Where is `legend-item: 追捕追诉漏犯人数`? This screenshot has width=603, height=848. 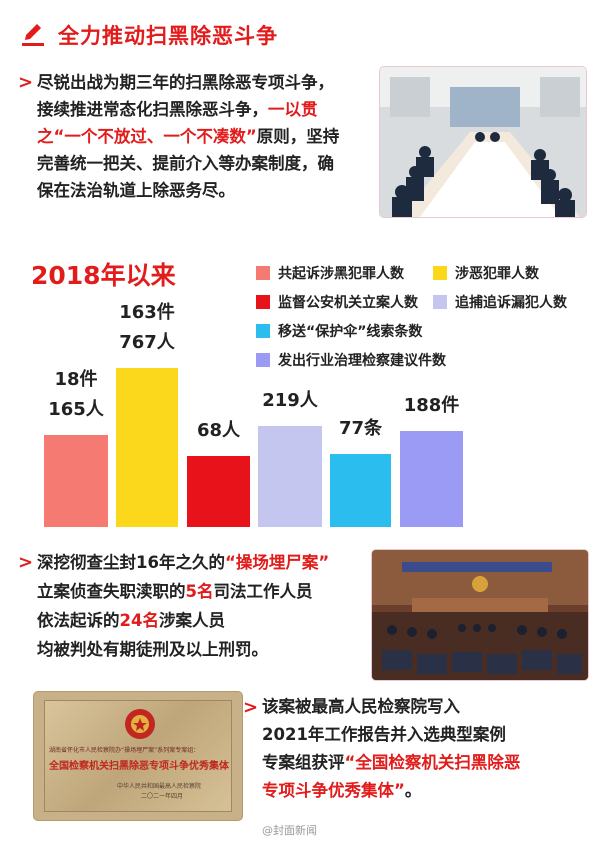
legend-item: 追捕追诉漏犯人数 is located at coordinates (500, 302).